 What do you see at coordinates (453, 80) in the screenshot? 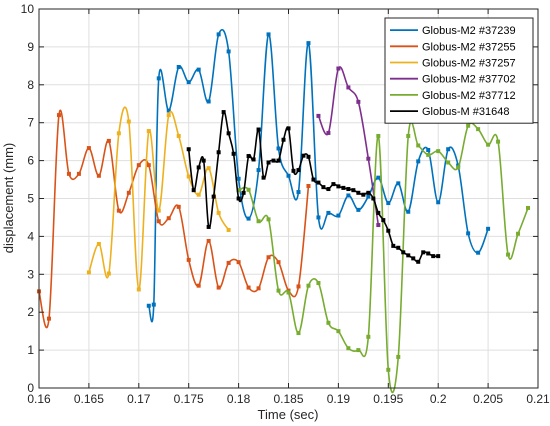
I see `legend-item: Globus-M2 #37702` at bounding box center [453, 80].